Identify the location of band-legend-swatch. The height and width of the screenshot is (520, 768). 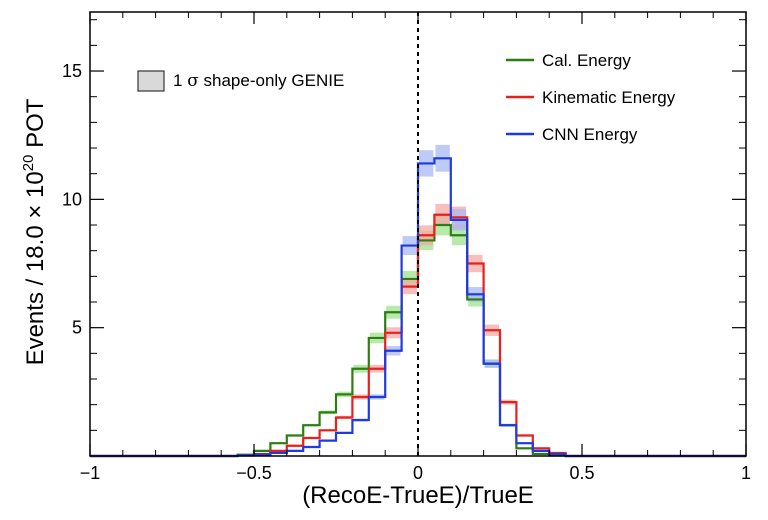
(151, 81).